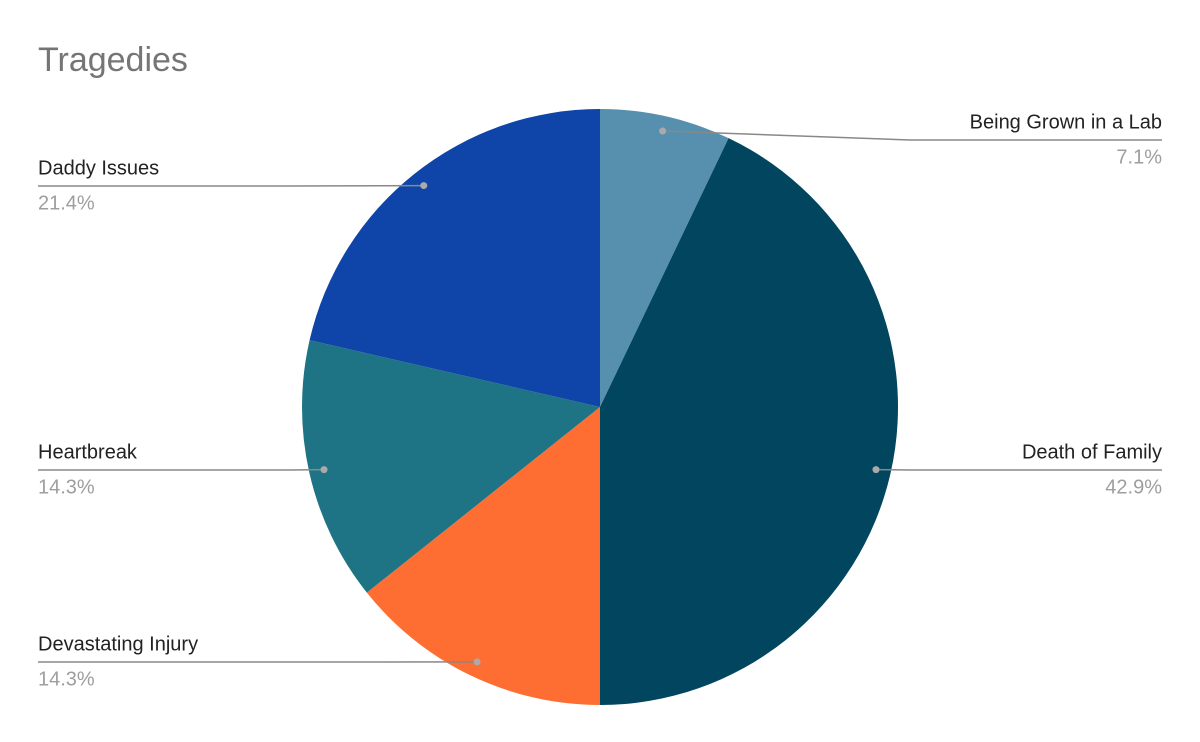 This screenshot has height=742, width=1200. What do you see at coordinates (1133, 487) in the screenshot?
I see `slice-value-label: 42.9%` at bounding box center [1133, 487].